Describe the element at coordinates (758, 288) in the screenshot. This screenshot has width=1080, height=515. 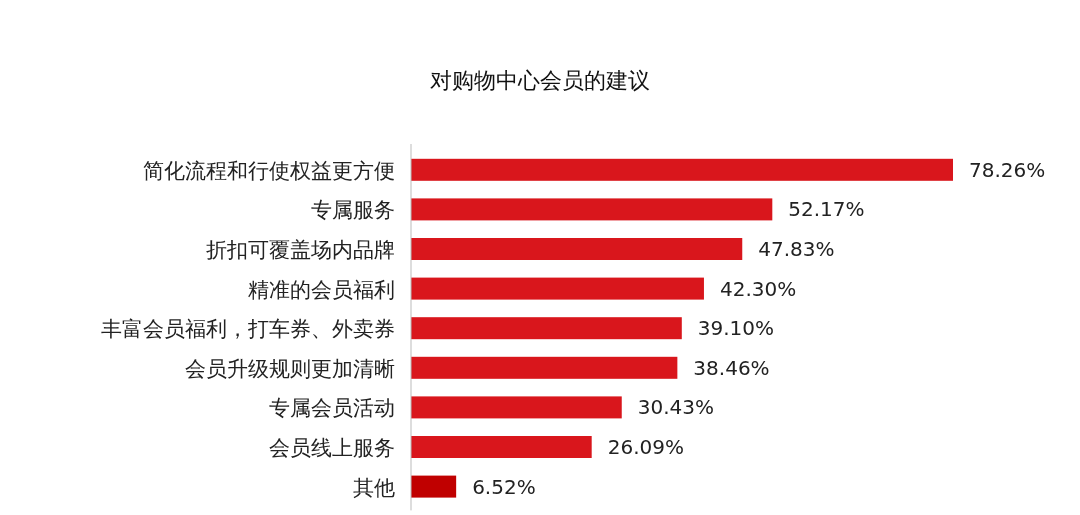
I see `data-label: 42.30%` at that location.